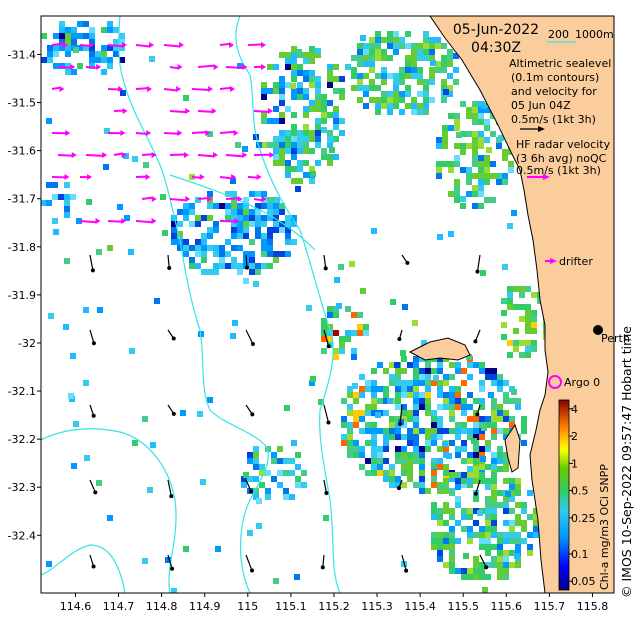 The image size is (640, 630). I want to click on y-tick-label: -32.4, so click(22, 535).